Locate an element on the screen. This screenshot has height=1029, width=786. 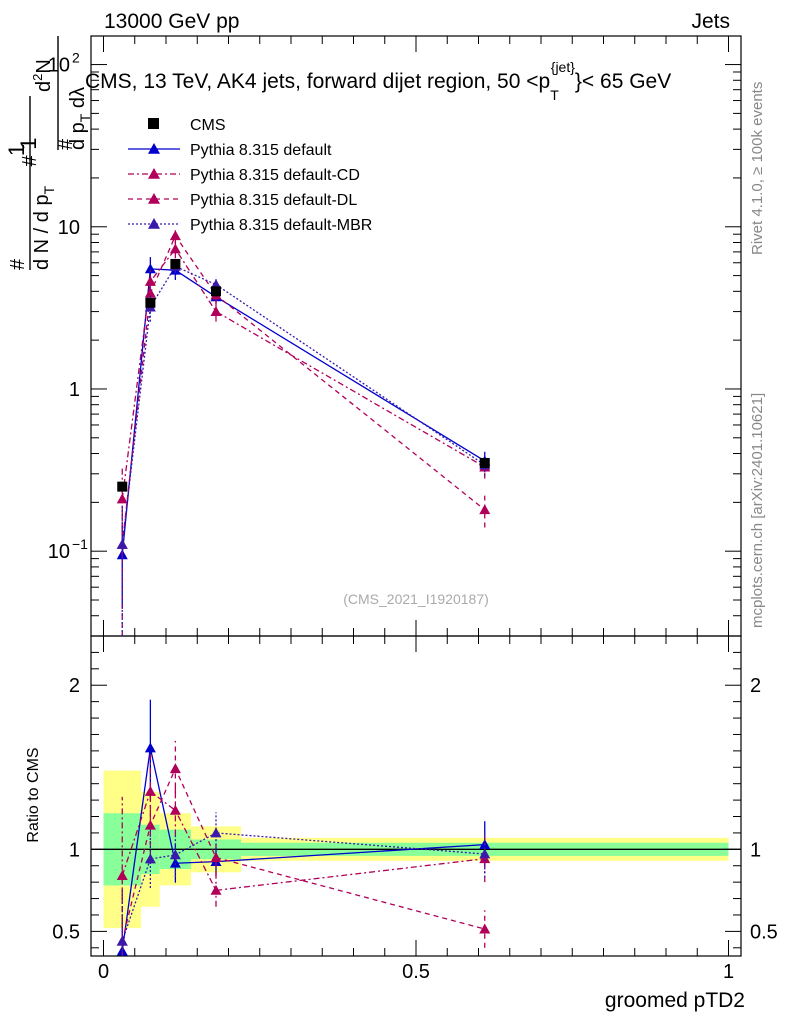
y-axis-label-formula: 1 d N / d pT # d2N d pT dλ # is located at coordinates (48, 153).